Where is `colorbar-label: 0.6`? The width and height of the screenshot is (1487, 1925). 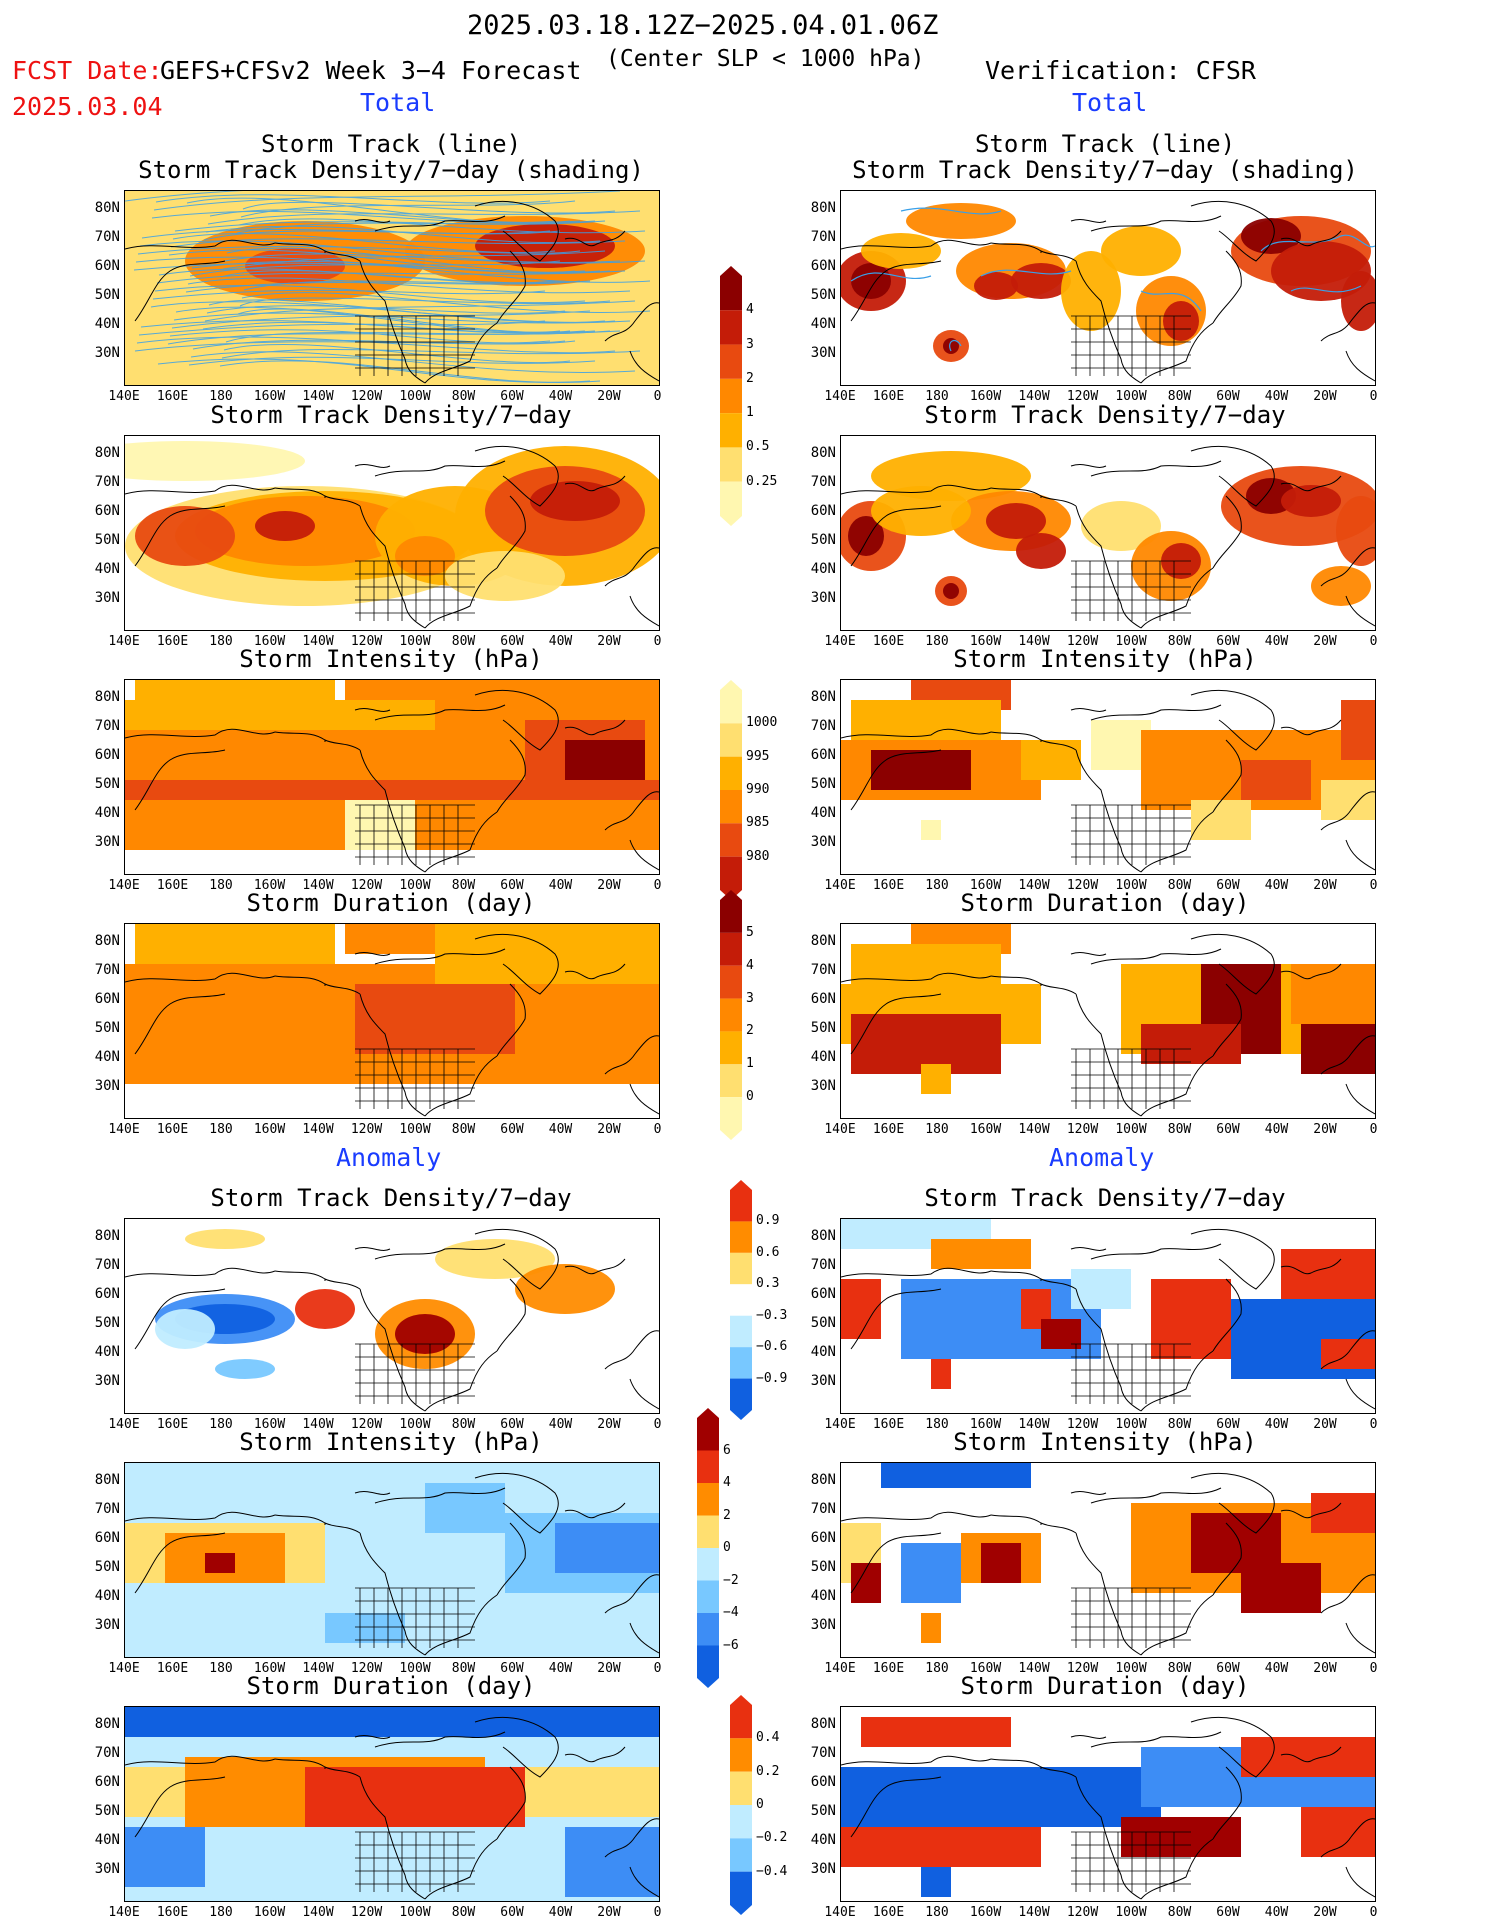
colorbar-label: 0.6 is located at coordinates (768, 1252).